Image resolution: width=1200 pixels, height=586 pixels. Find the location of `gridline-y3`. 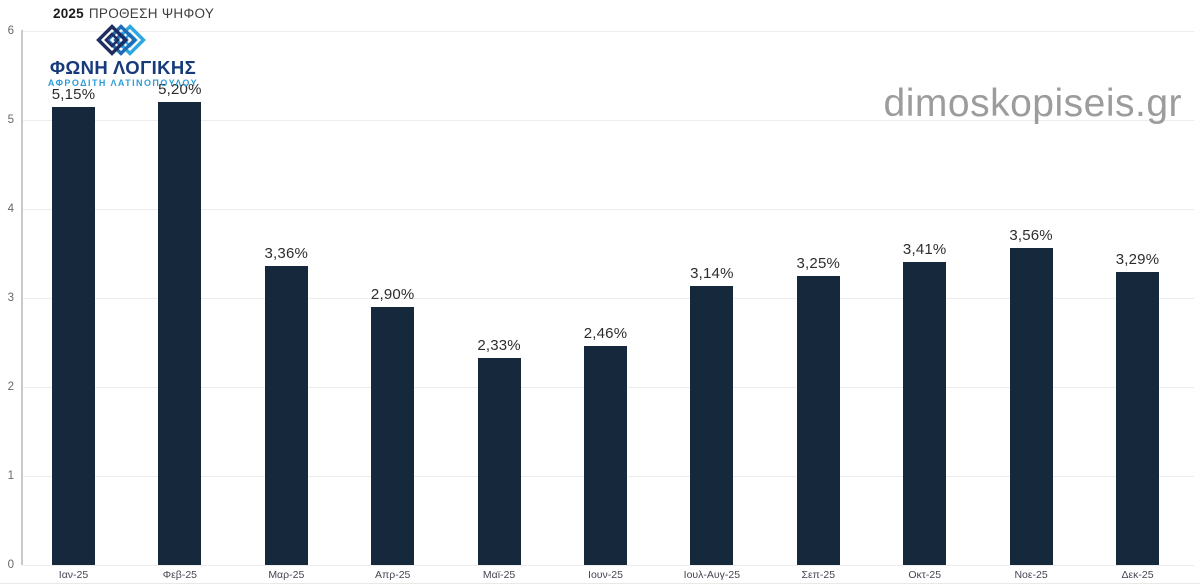

gridline-y3 is located at coordinates (608, 298).